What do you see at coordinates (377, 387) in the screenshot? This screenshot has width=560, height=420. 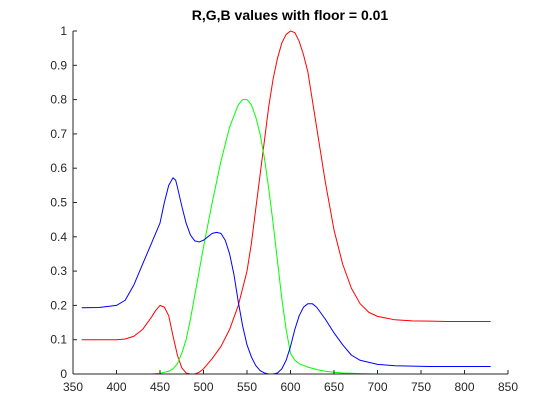 I see `x-tick-label: 700` at bounding box center [377, 387].